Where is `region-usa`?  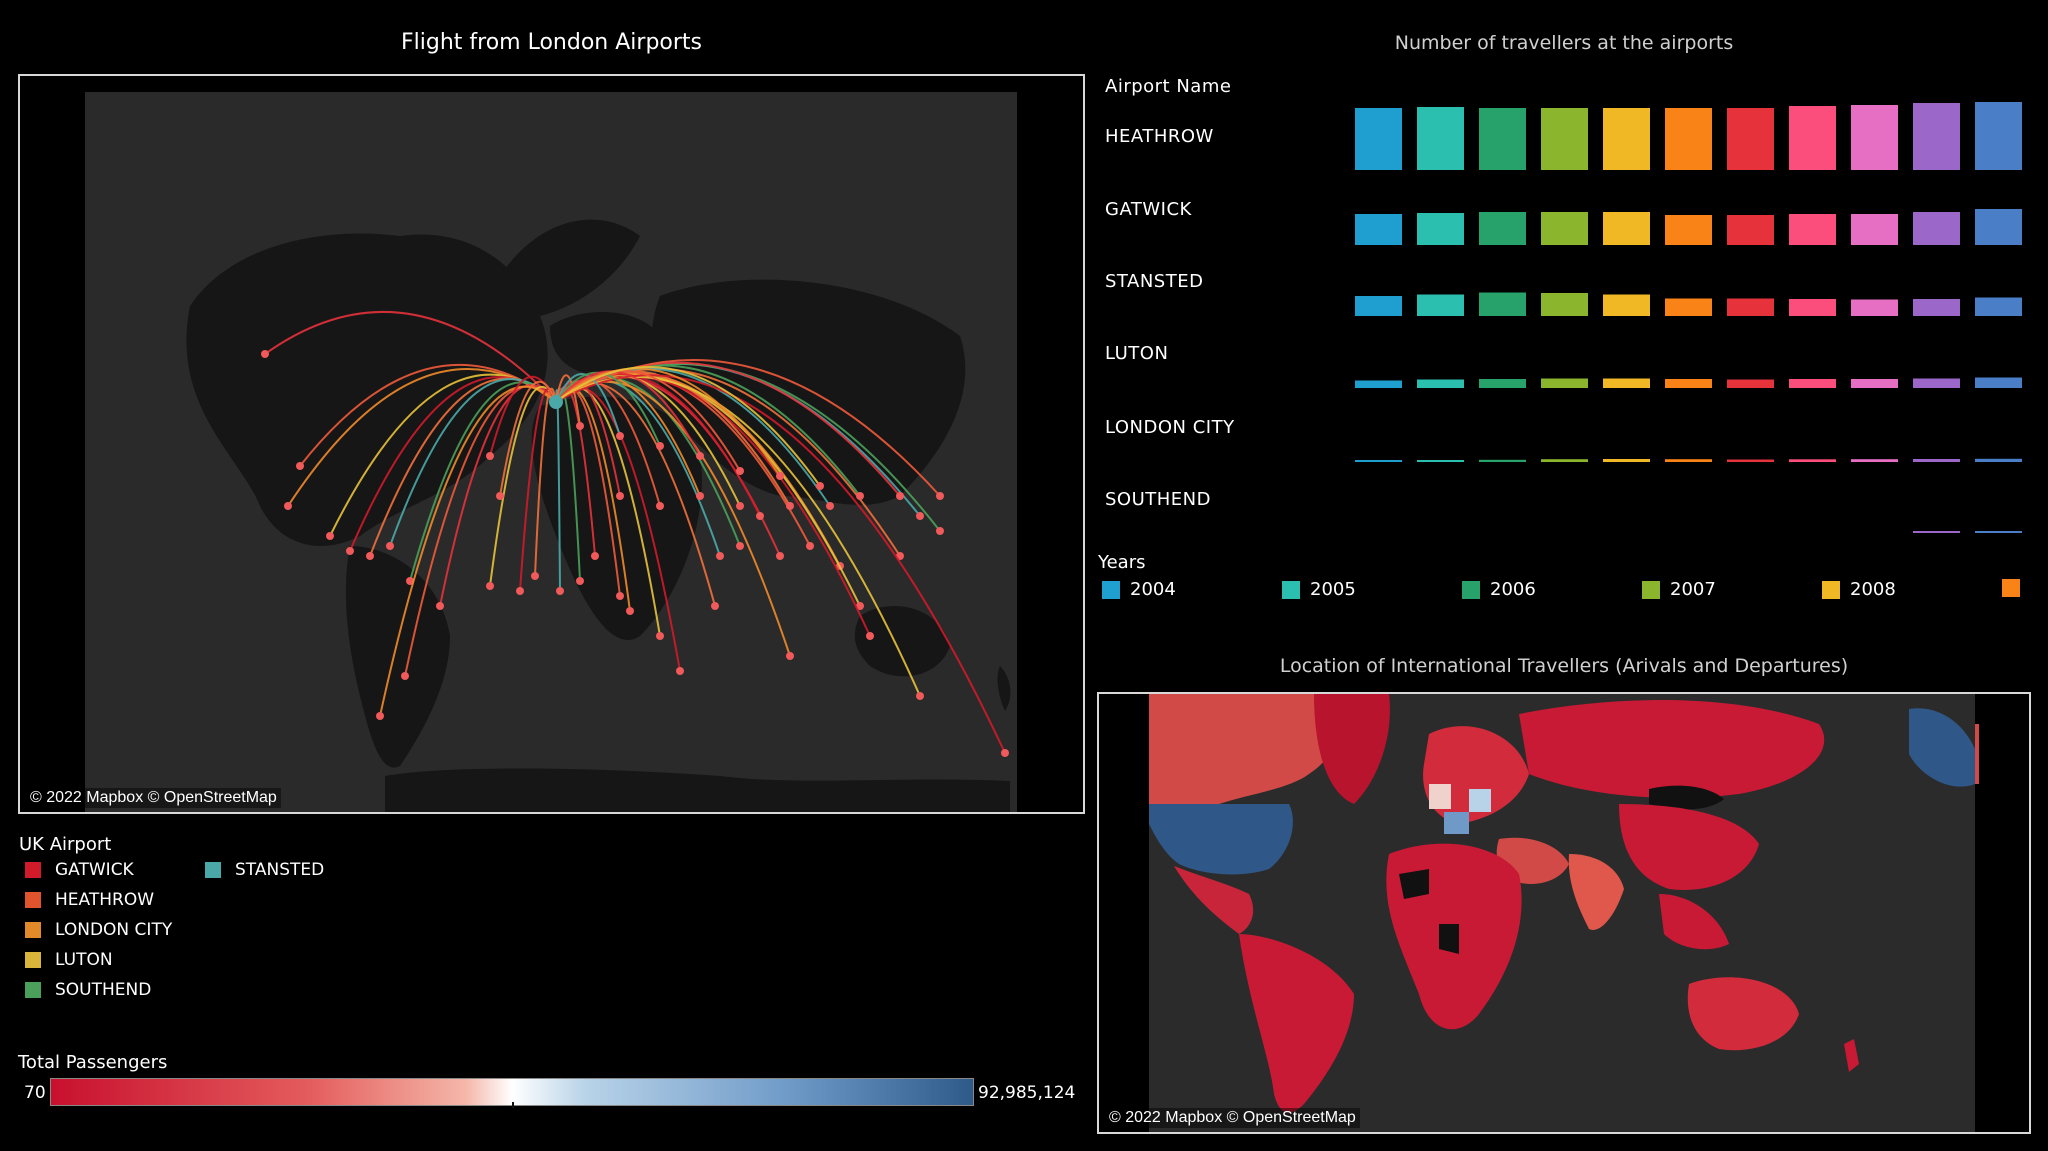 region-usa is located at coordinates (1221, 839).